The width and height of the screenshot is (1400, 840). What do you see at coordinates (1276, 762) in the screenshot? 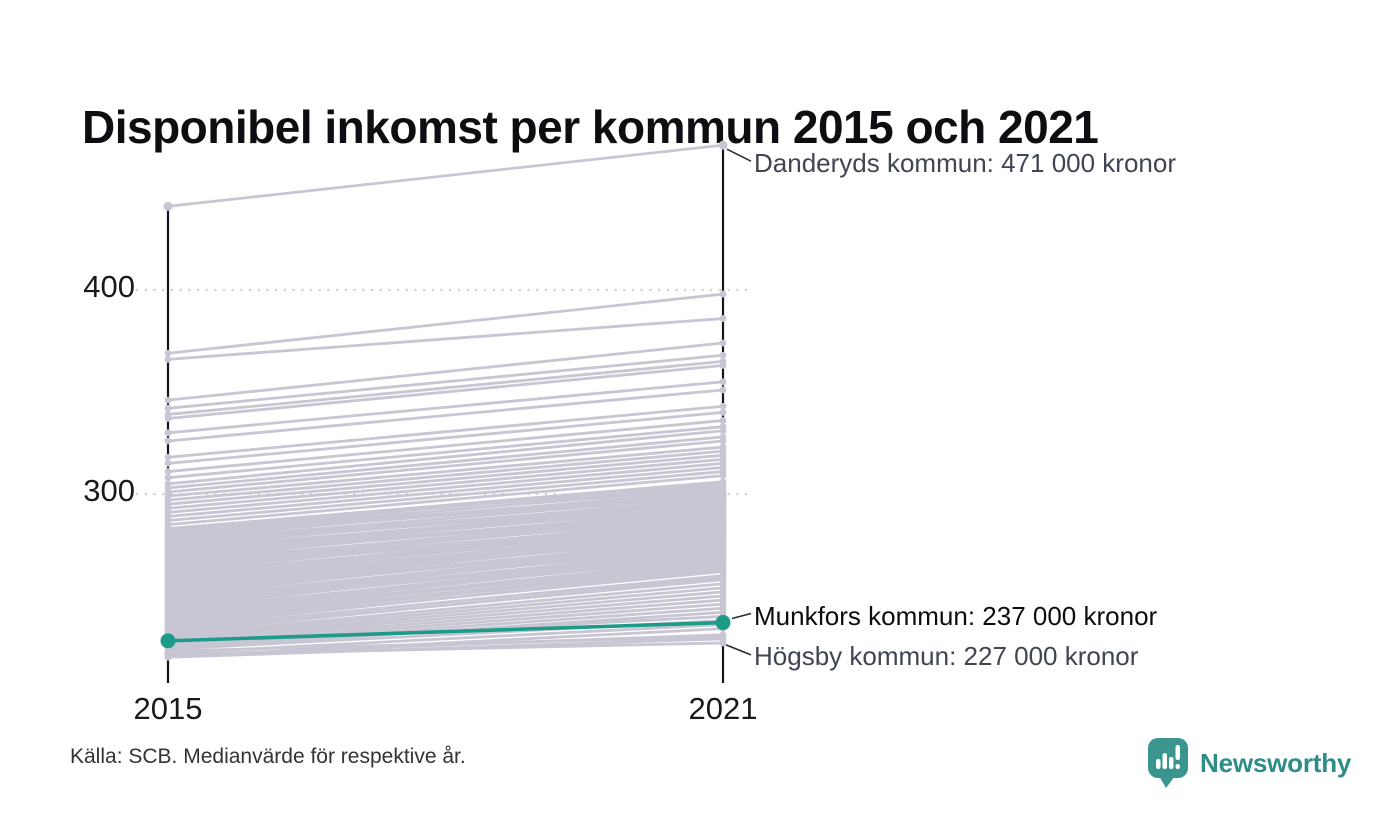
I see `newsworthy-wordmark: Newsworthy` at bounding box center [1276, 762].